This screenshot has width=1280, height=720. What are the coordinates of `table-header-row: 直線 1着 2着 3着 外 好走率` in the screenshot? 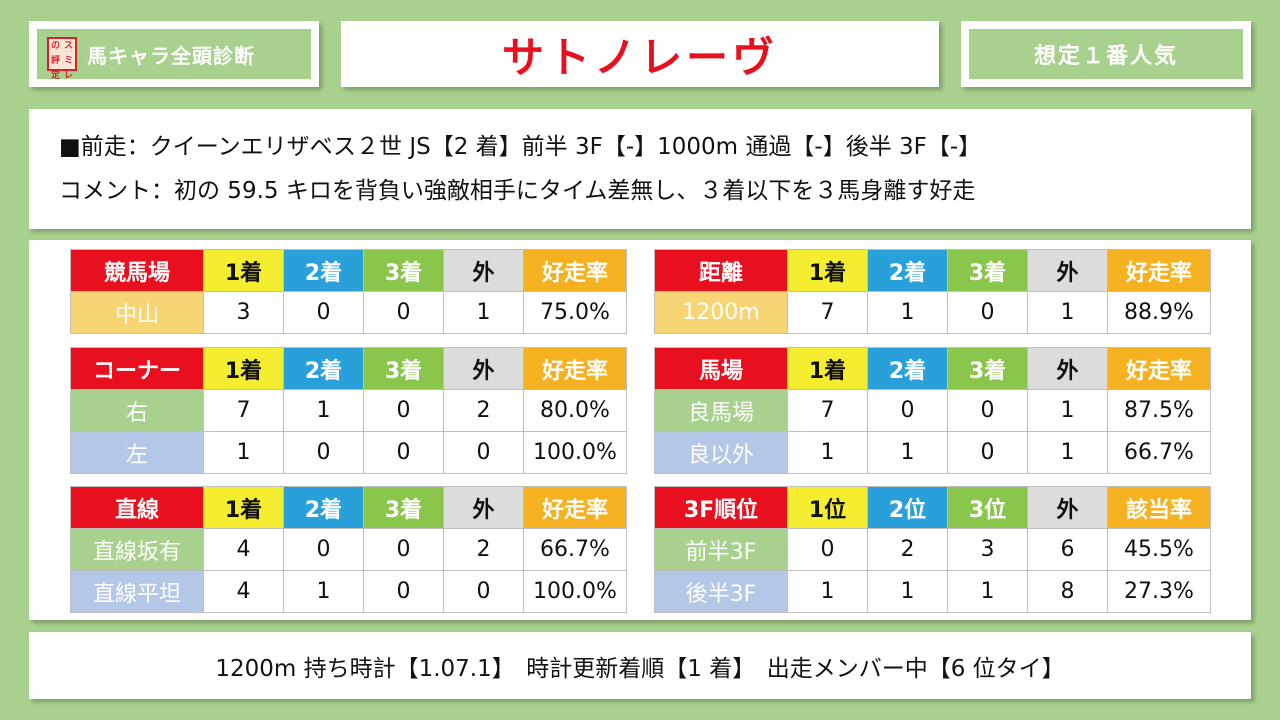 It's located at (348, 507).